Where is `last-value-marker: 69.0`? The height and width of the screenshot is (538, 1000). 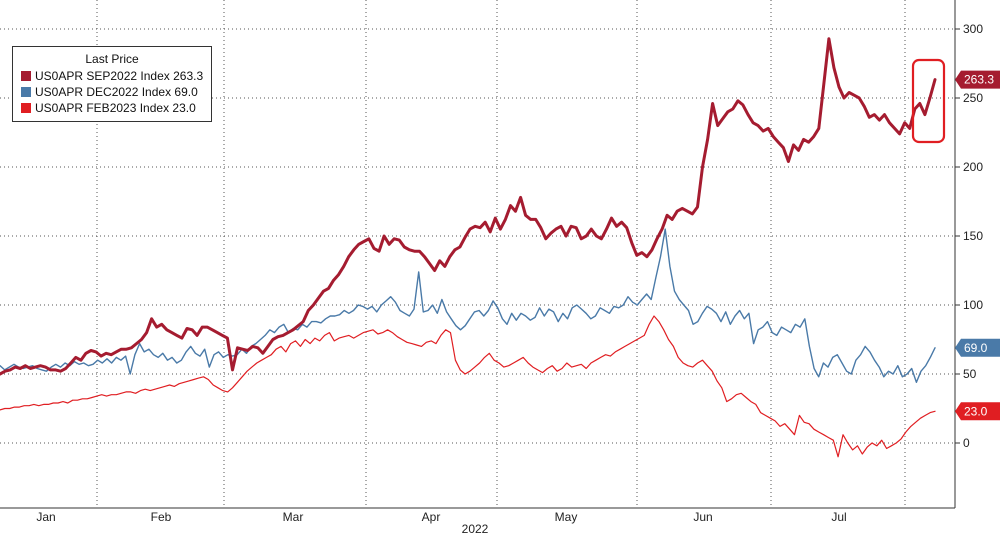
last-value-marker: 69.0 is located at coordinates (977, 347).